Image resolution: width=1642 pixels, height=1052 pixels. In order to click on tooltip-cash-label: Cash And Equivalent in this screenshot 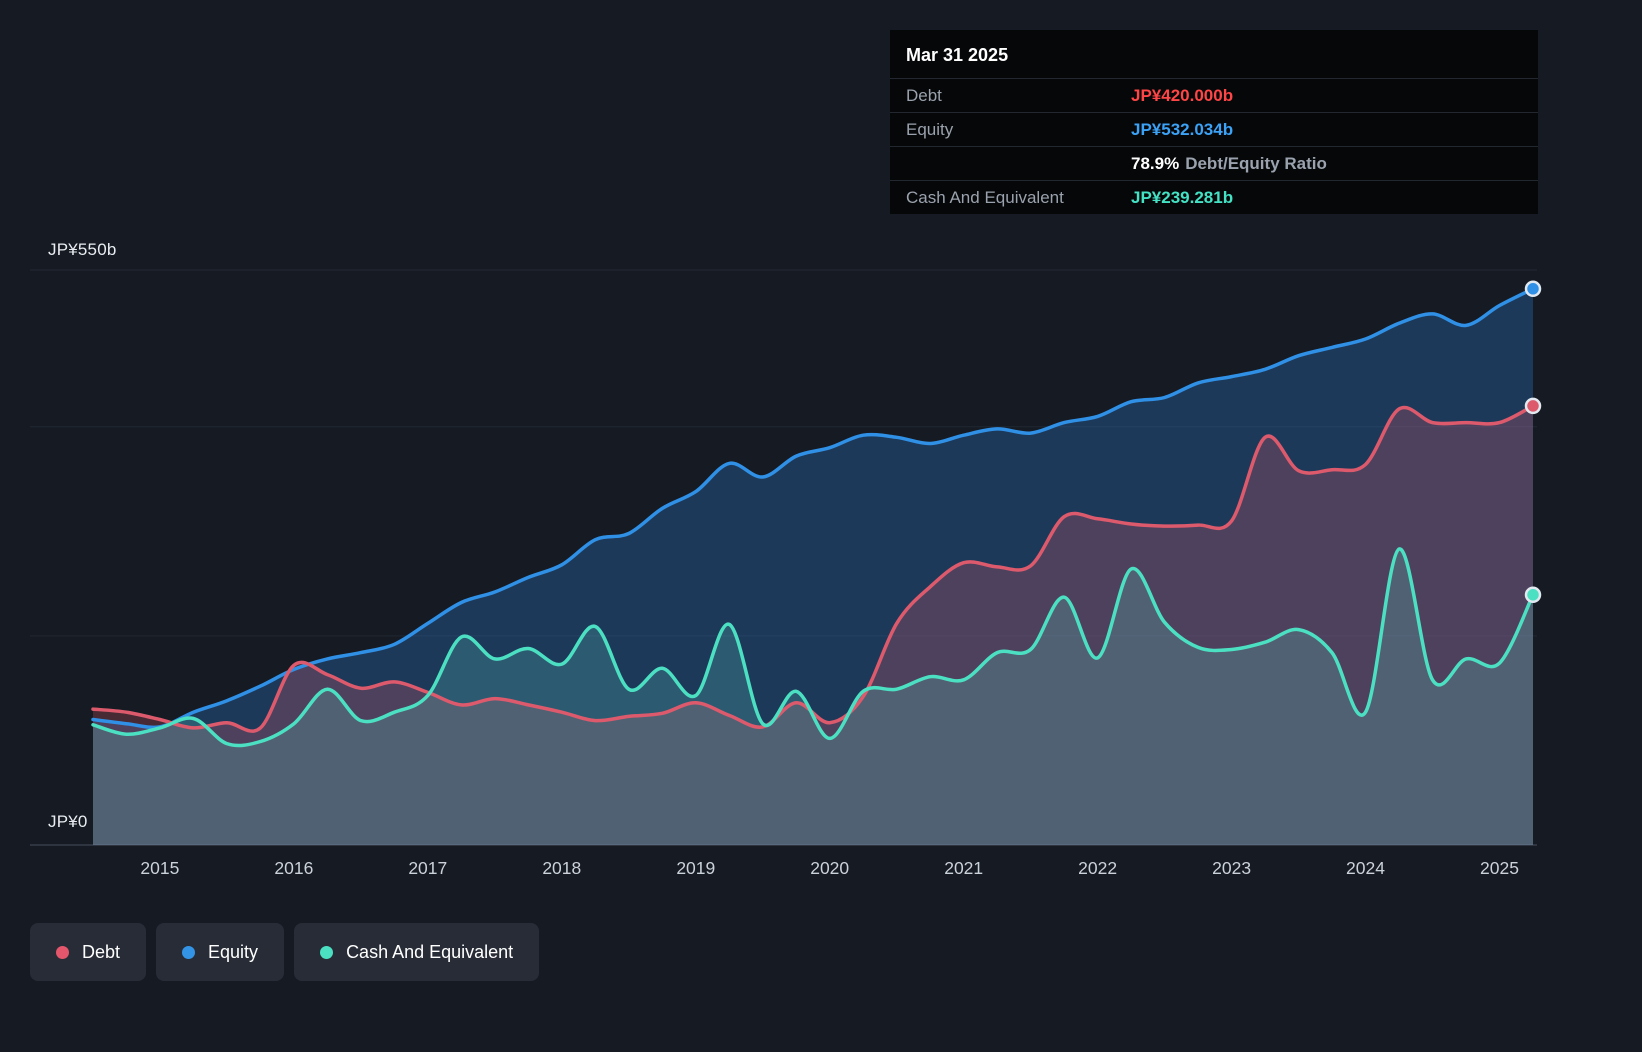, I will do `click(985, 197)`.